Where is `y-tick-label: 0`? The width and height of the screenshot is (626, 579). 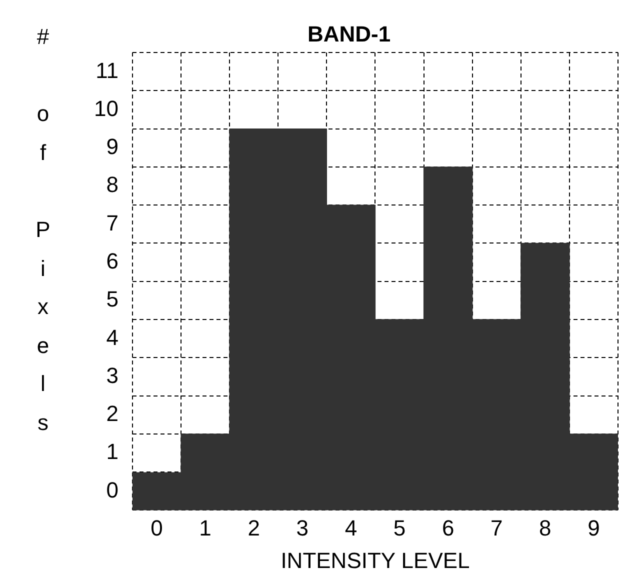 y-tick-label: 0 is located at coordinates (112, 489).